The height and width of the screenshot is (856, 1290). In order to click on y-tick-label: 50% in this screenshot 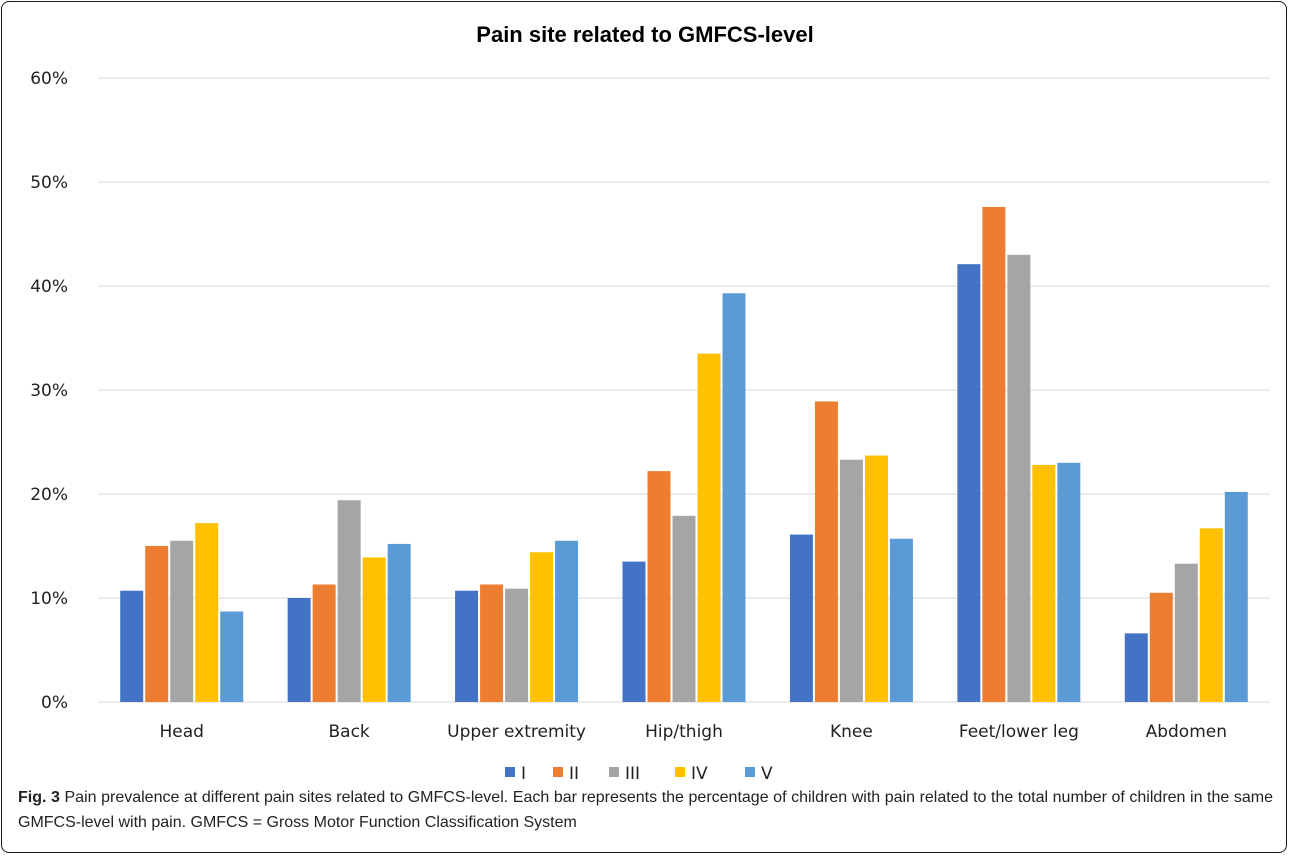, I will do `click(49, 183)`.